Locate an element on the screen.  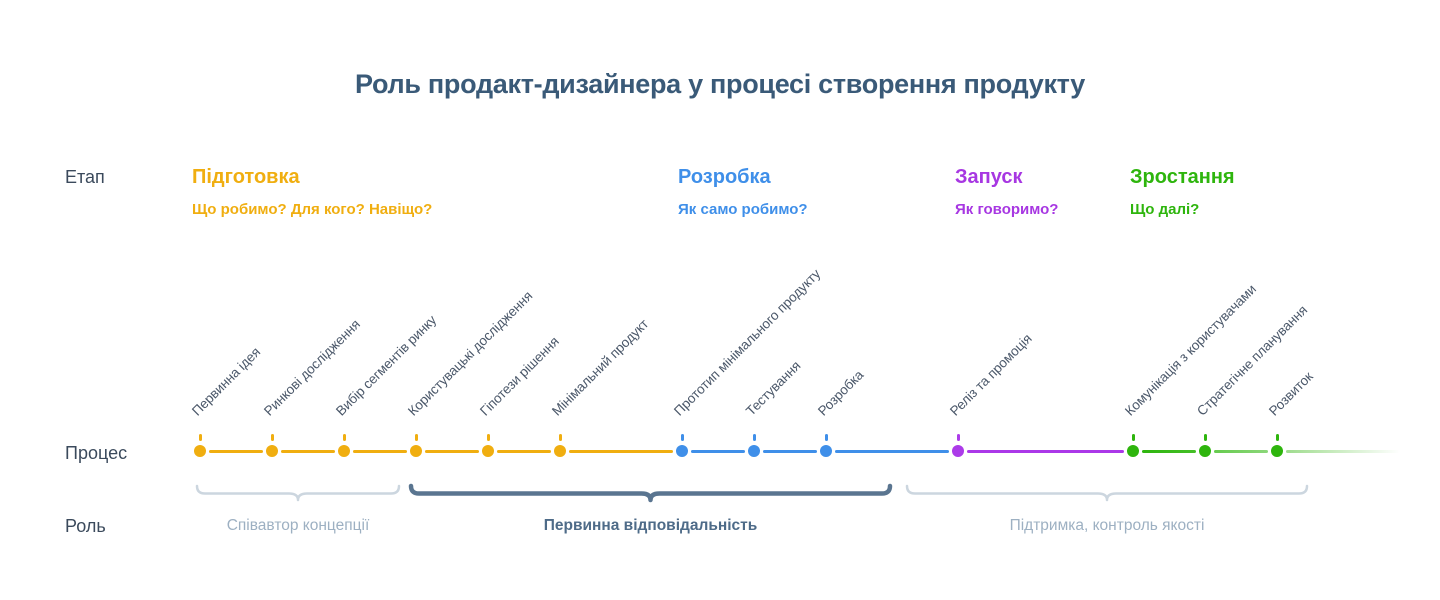
timeline-point-label: Користувацькі дослідження is located at coordinates (470, 353).